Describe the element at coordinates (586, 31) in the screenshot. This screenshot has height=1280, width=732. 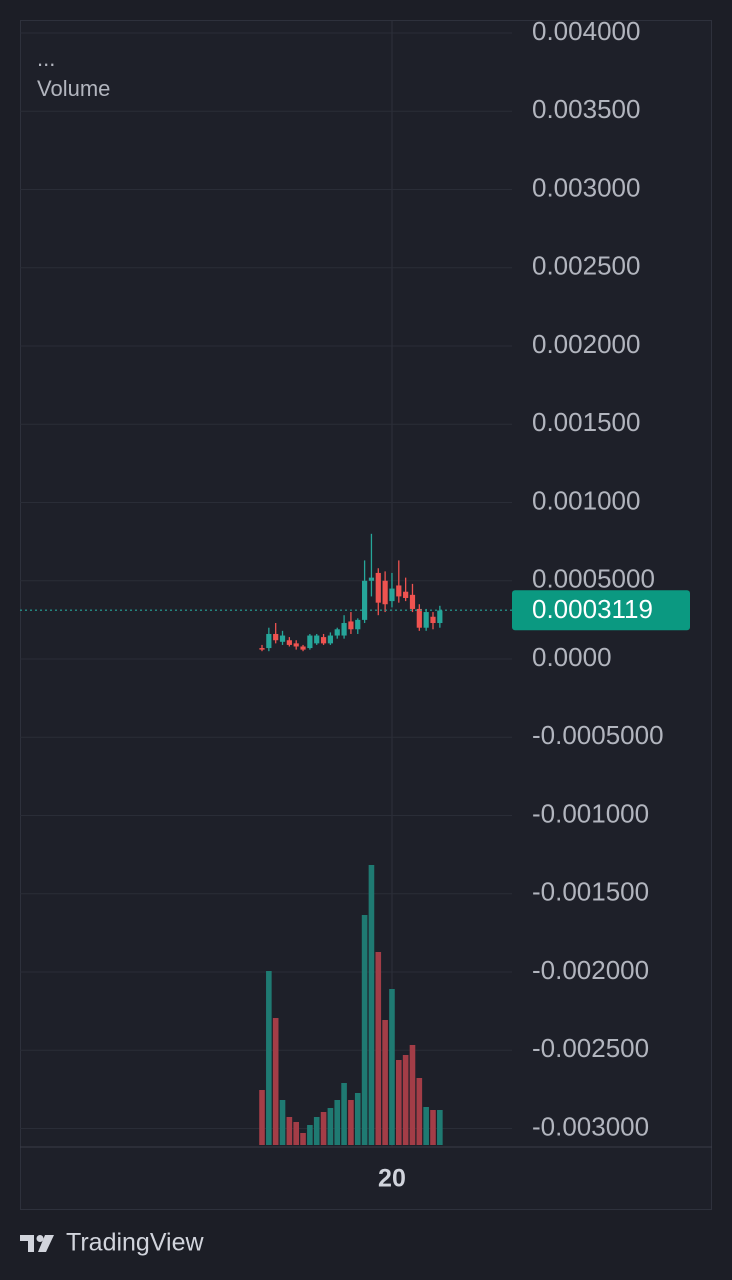
I see `y-tick-label: 0.004000` at that location.